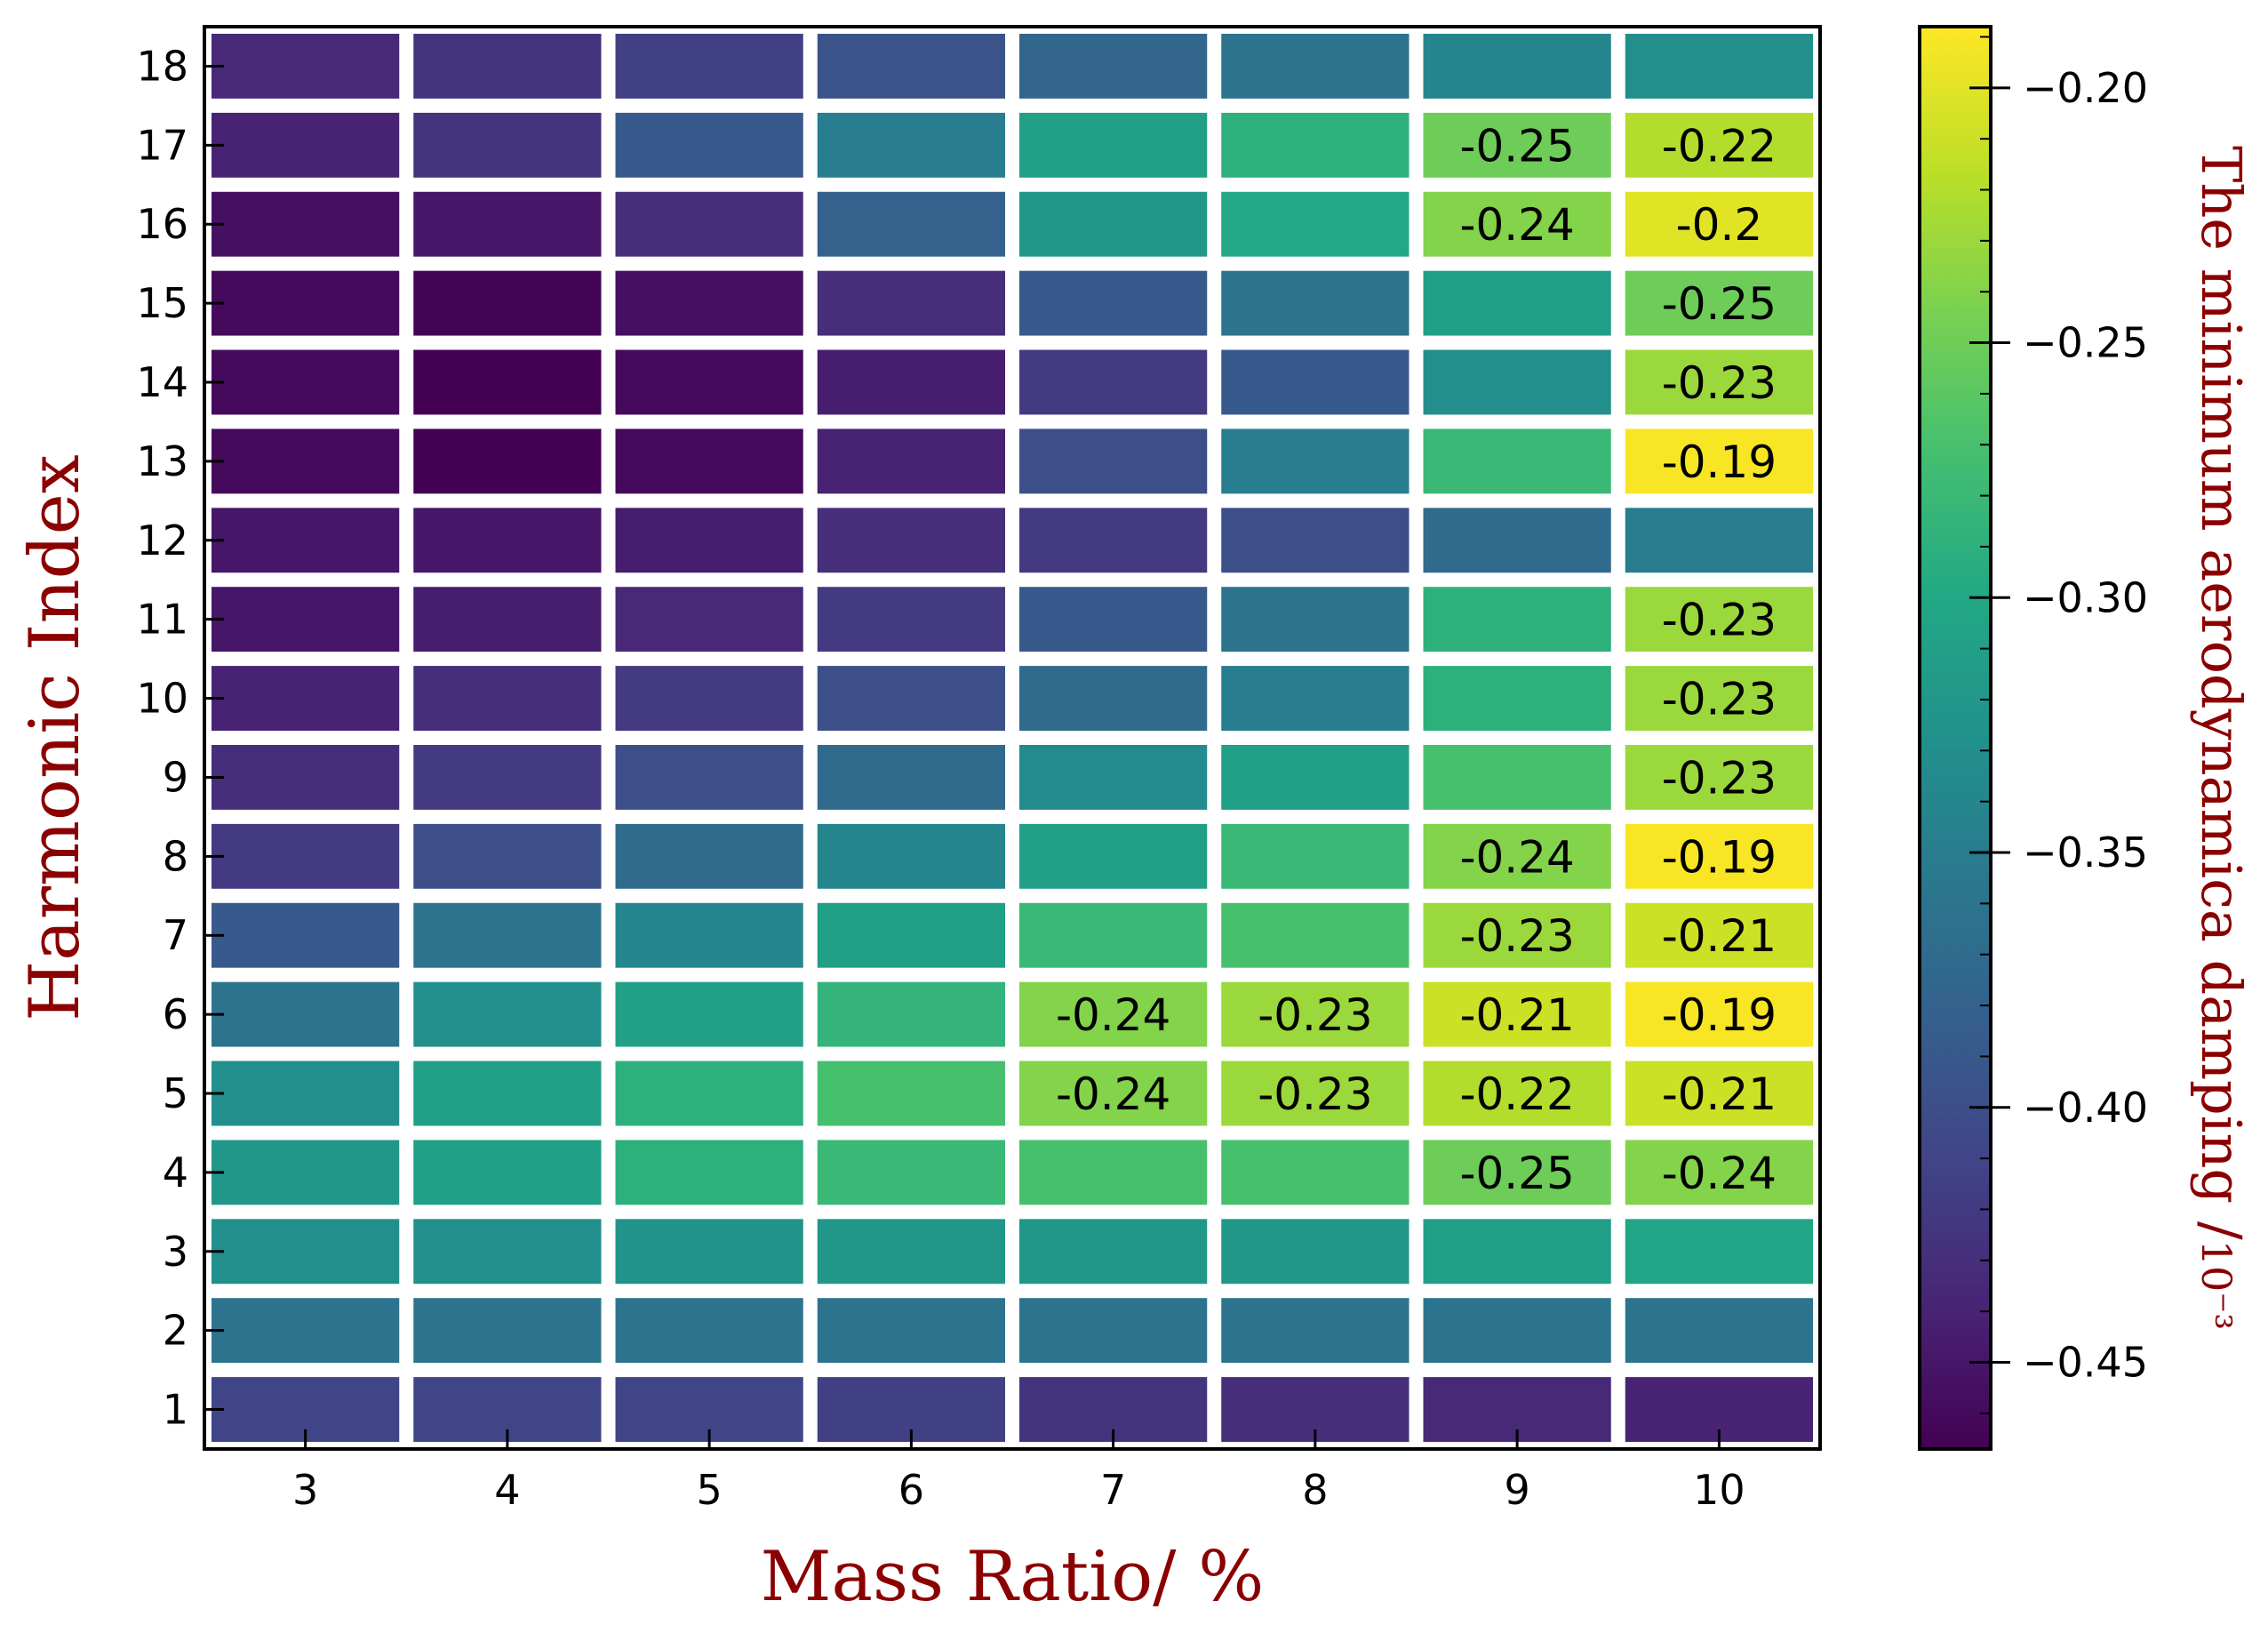 The width and height of the screenshot is (2268, 1625). Describe the element at coordinates (1517, 1093) in the screenshot. I see `cell-m9-h5` at that location.